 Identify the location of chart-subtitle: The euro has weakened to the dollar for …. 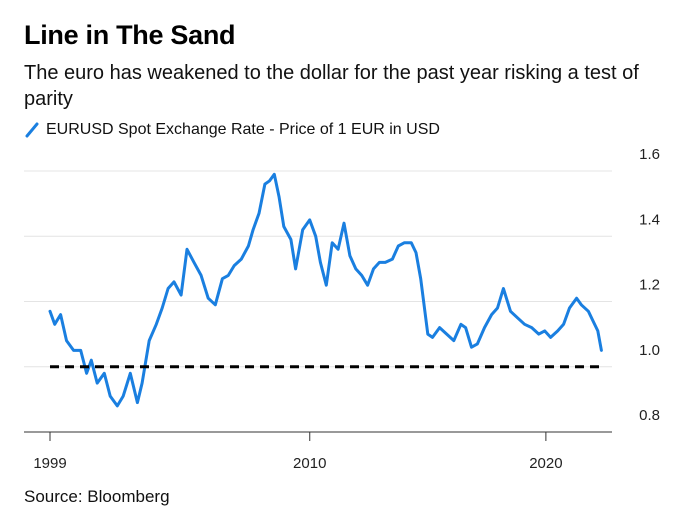
(331, 86).